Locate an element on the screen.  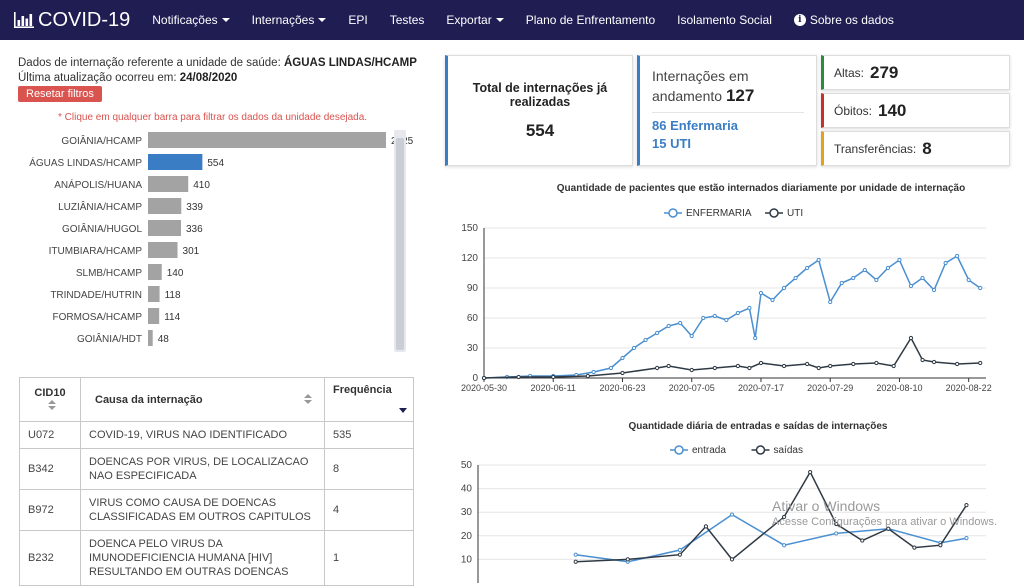
enfermaria-count: 86 Enfermaria is located at coordinates (695, 125).